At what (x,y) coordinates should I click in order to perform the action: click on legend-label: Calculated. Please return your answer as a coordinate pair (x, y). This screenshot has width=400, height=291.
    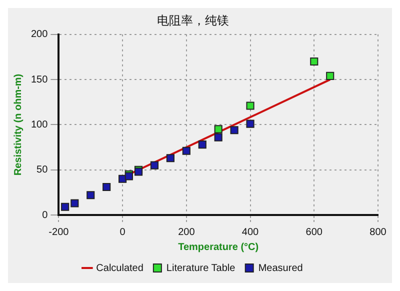
    Looking at the image, I should click on (120, 268).